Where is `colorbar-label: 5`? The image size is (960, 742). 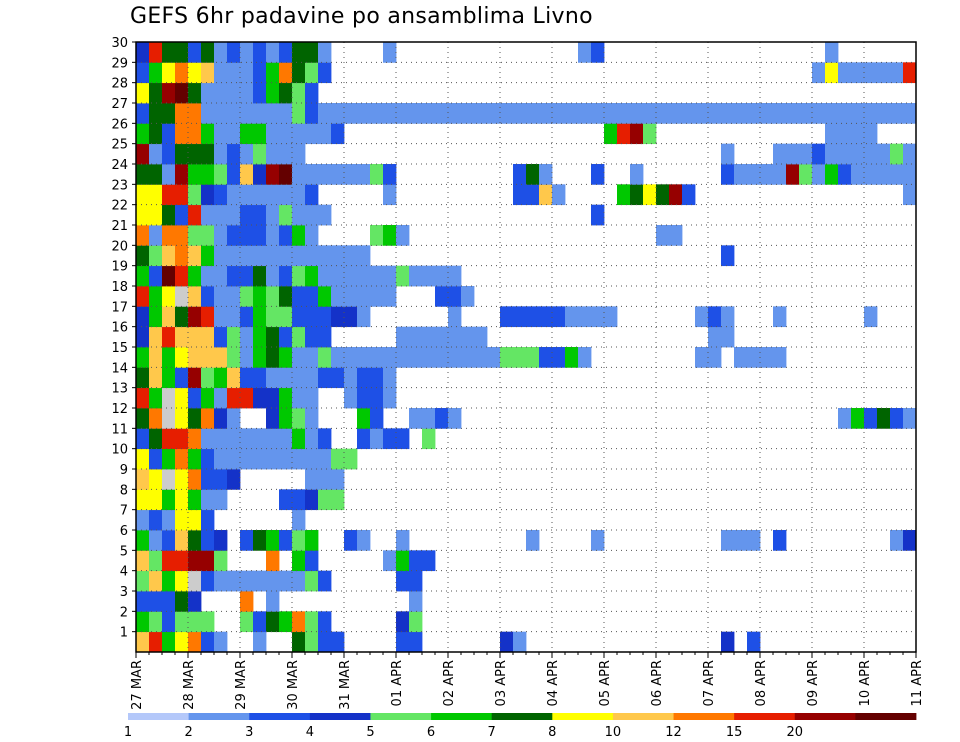 colorbar-label: 5 is located at coordinates (370, 732).